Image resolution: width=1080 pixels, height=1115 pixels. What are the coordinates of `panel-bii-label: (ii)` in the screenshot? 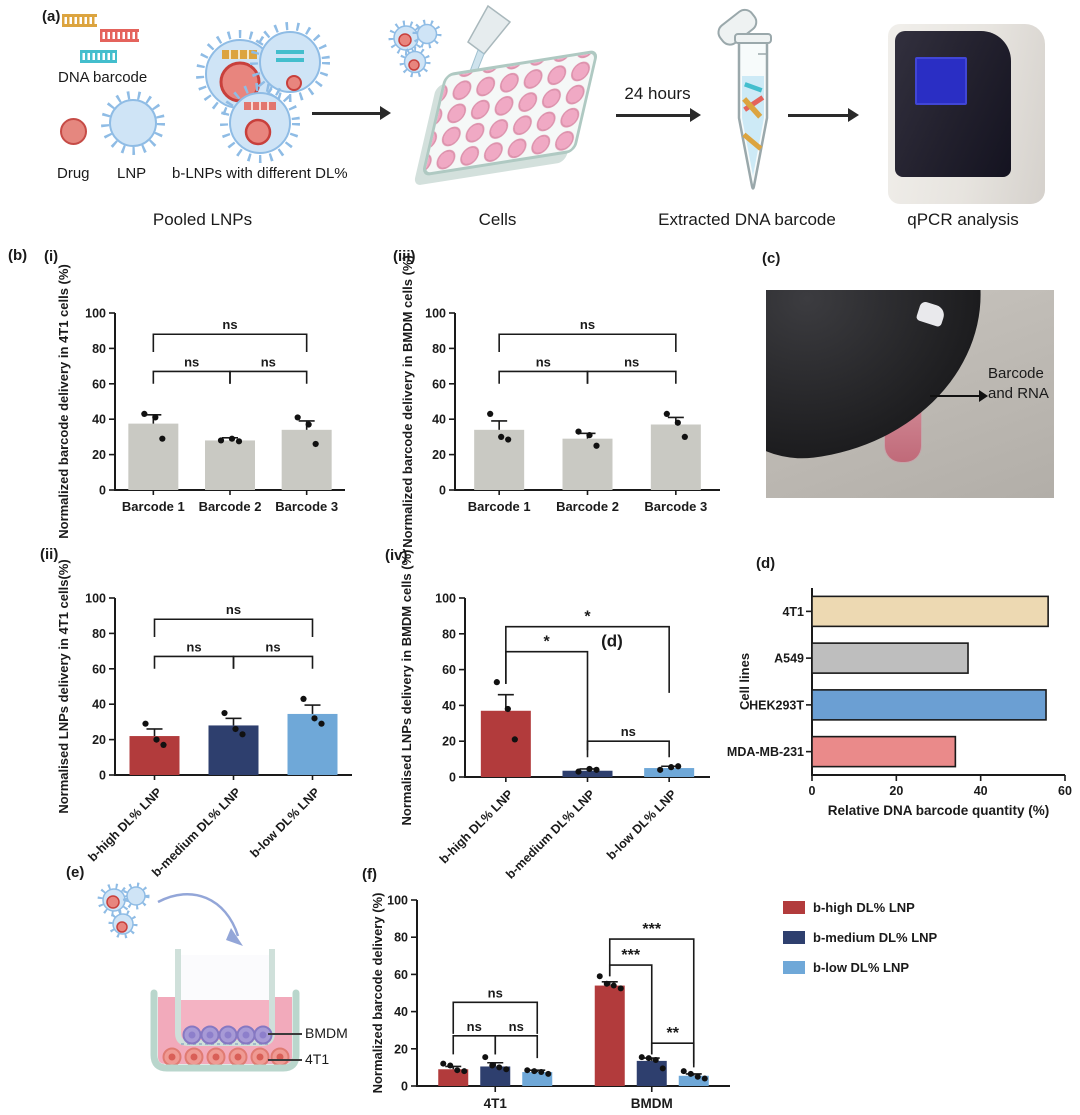 It's located at (49, 554).